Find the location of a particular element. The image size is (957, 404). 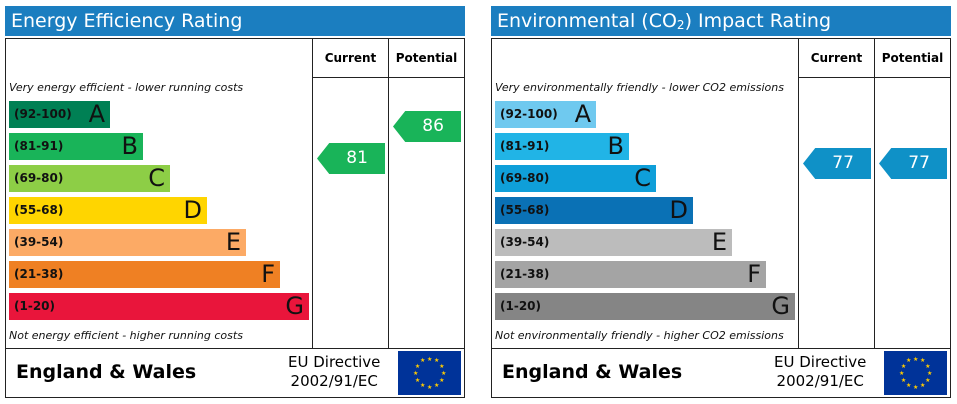

potential-column-header: Potential is located at coordinates (912, 58).